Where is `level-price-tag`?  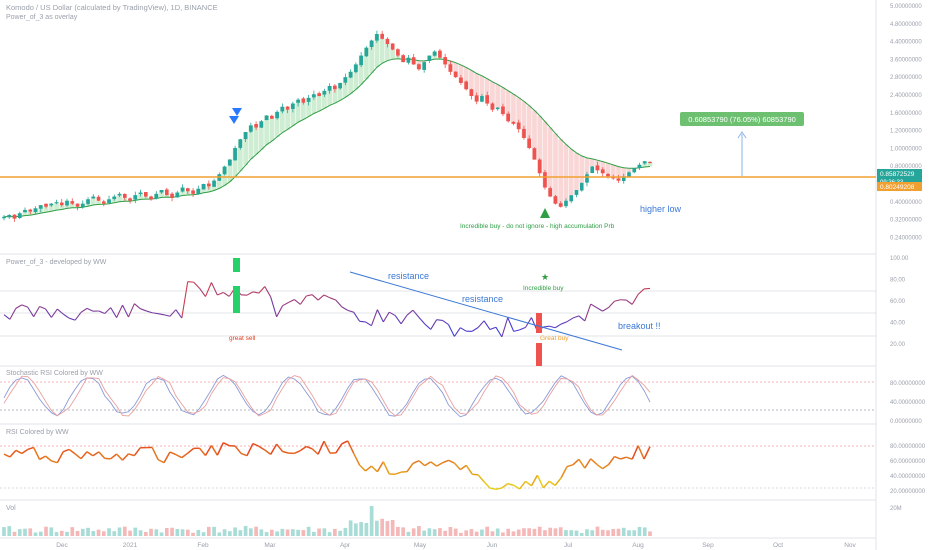 level-price-tag is located at coordinates (899, 186).